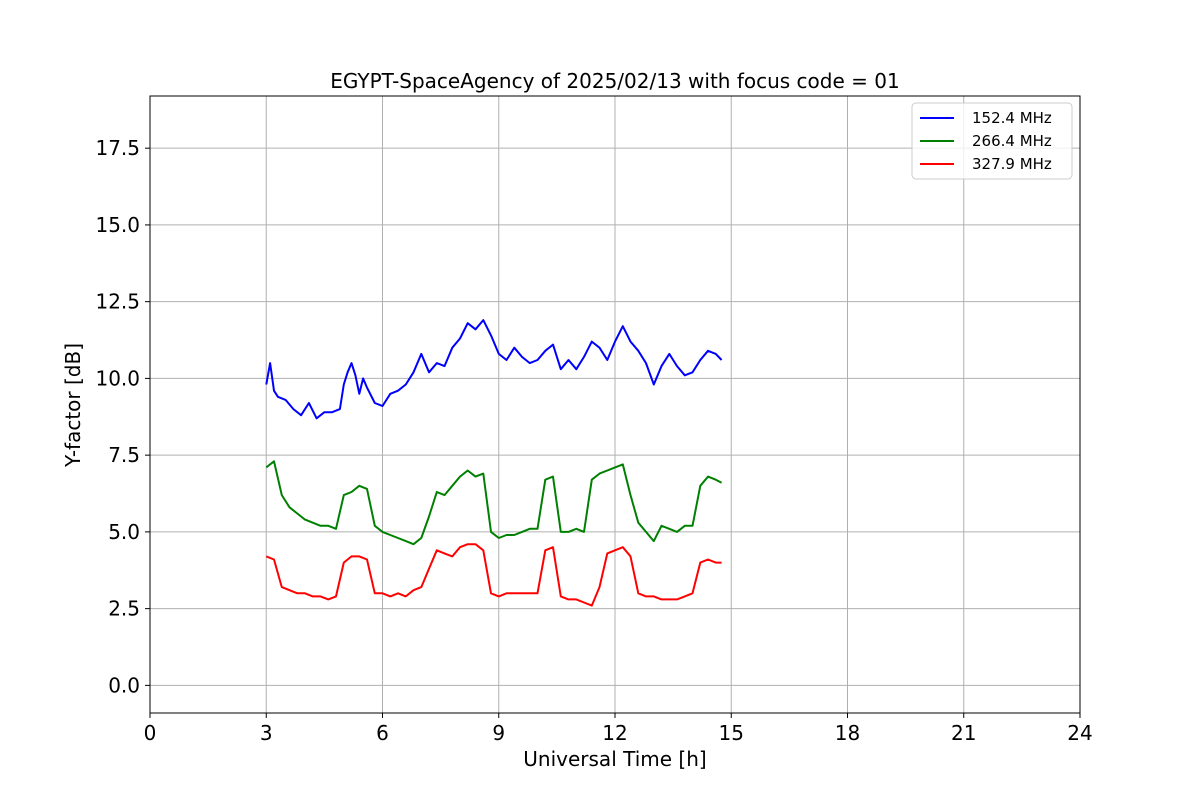 The height and width of the screenshot is (800, 1200). What do you see at coordinates (150, 733) in the screenshot?
I see `x-tick-label: 0` at bounding box center [150, 733].